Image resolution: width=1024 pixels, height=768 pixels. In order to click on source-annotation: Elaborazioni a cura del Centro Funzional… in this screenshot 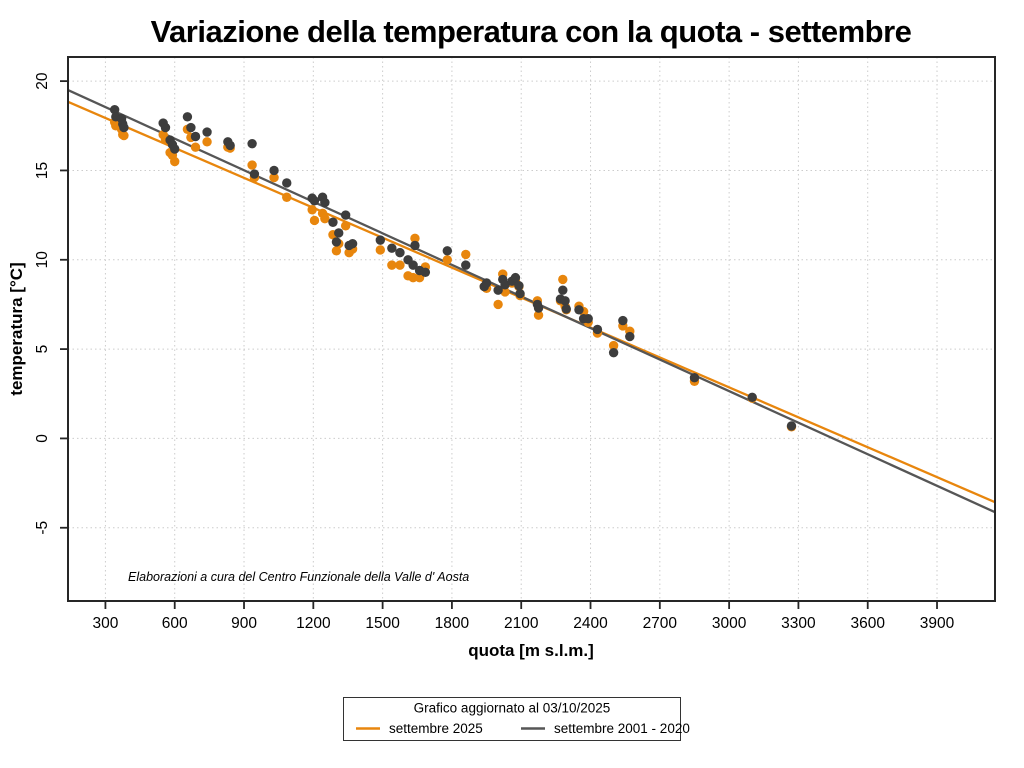, I will do `click(298, 577)`.